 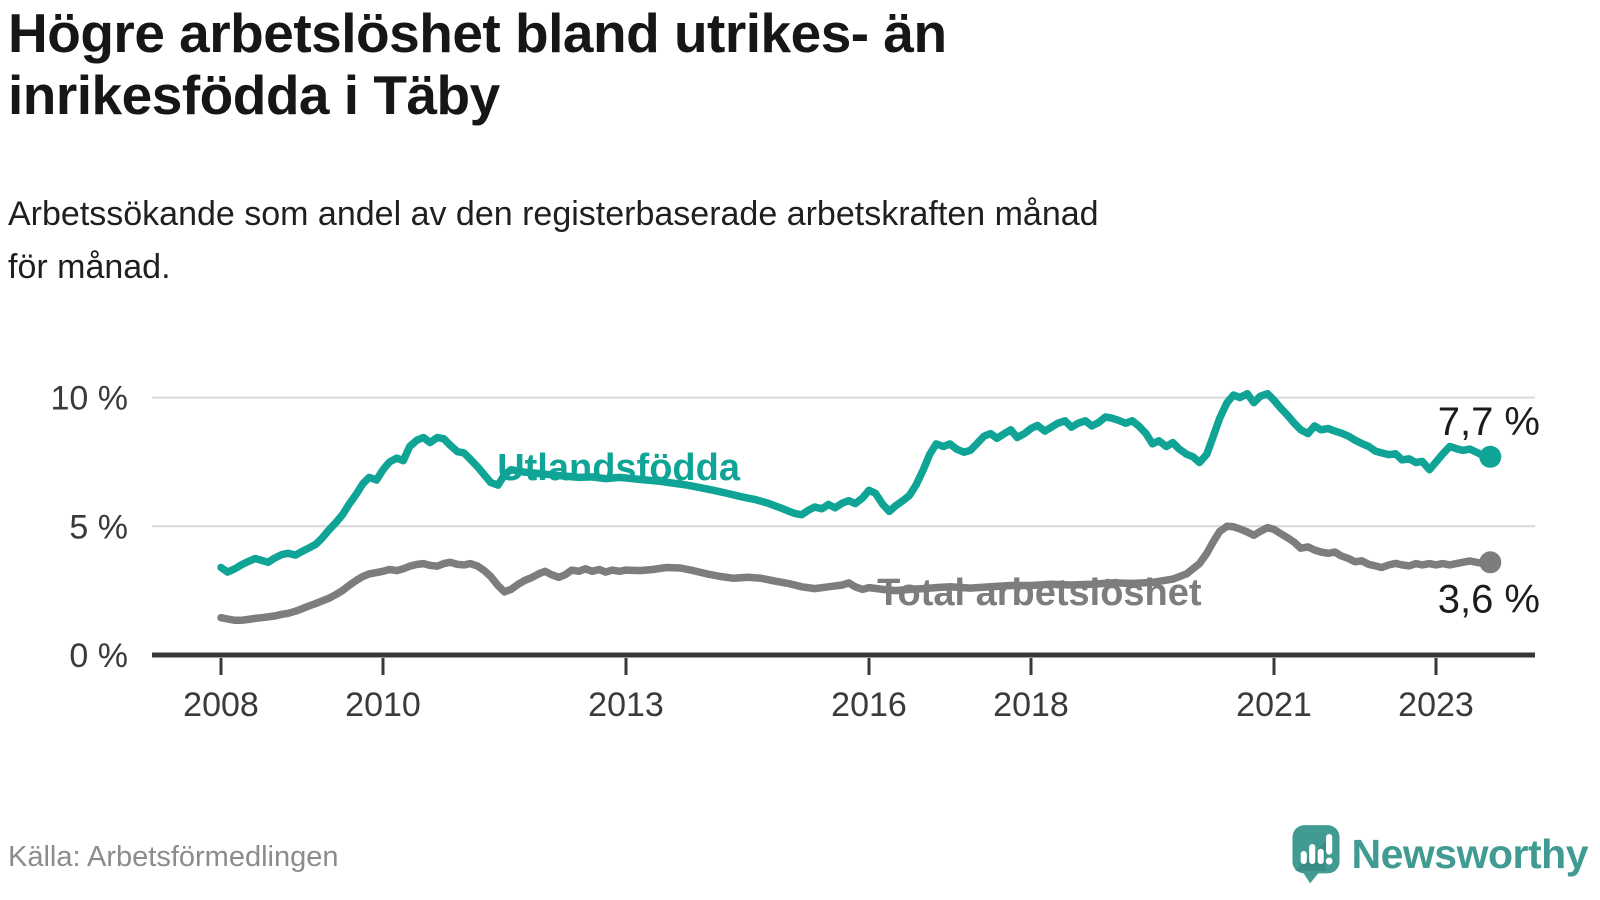 I want to click on source-note: Källa: Arbetsförmedlingen, so click(x=173, y=857).